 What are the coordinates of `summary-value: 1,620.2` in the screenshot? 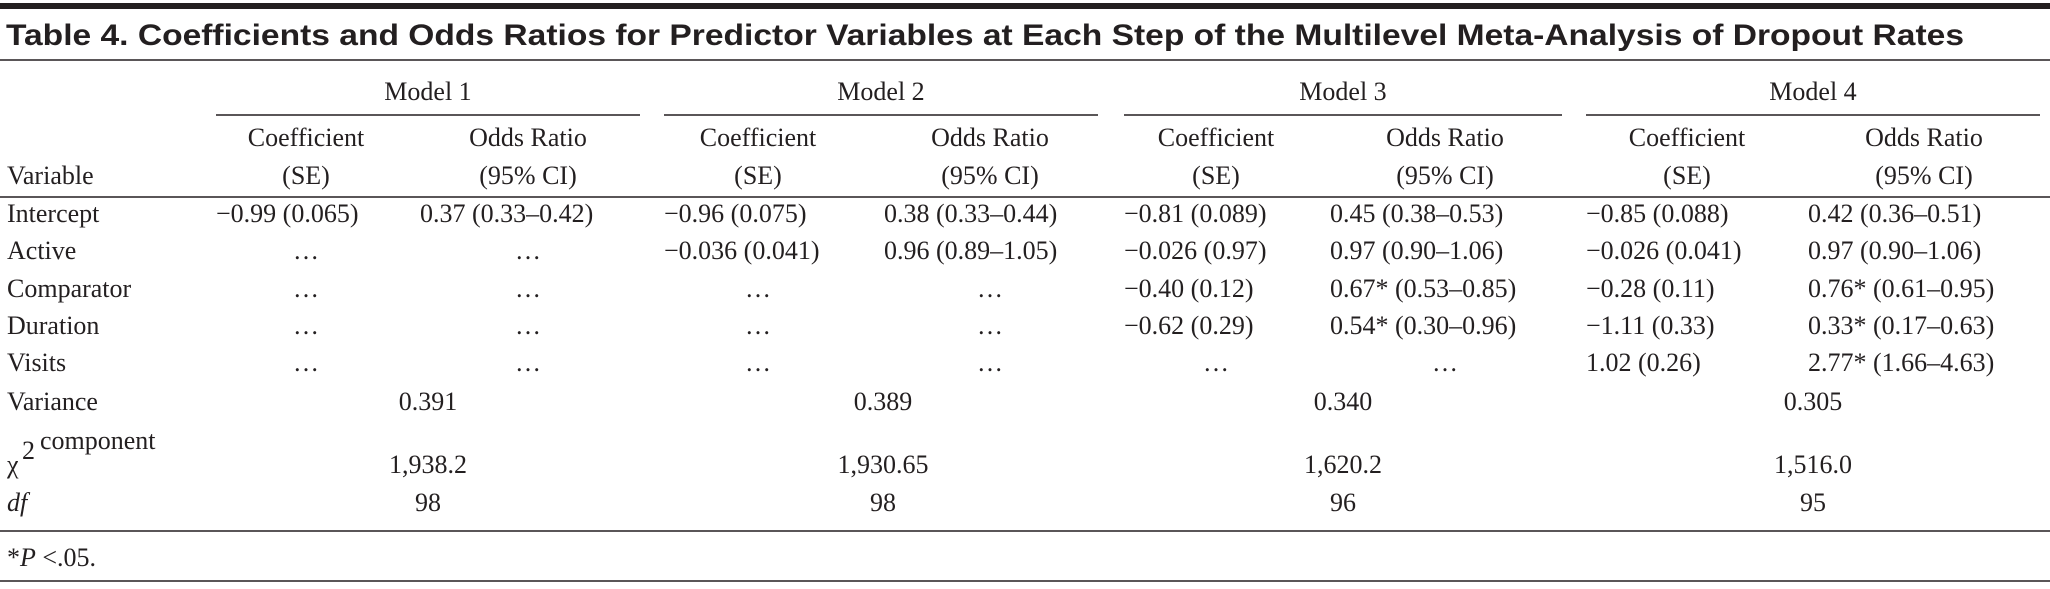 It's located at (1343, 464).